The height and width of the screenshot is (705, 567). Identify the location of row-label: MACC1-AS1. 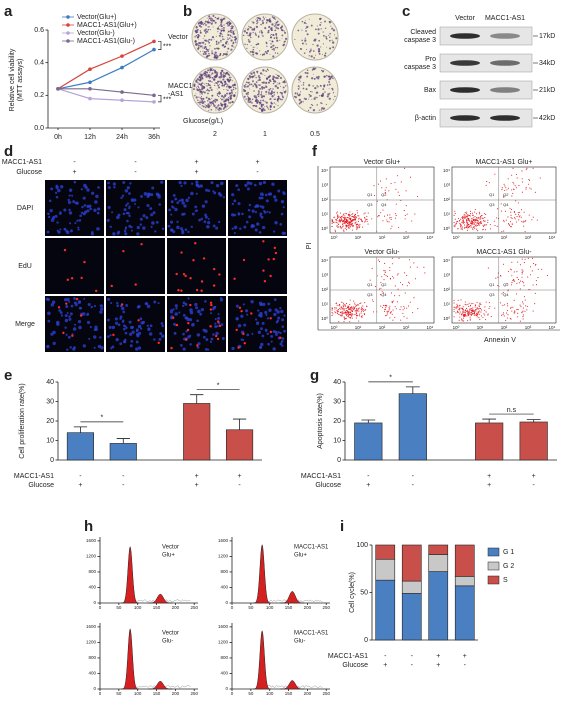
(321, 476).